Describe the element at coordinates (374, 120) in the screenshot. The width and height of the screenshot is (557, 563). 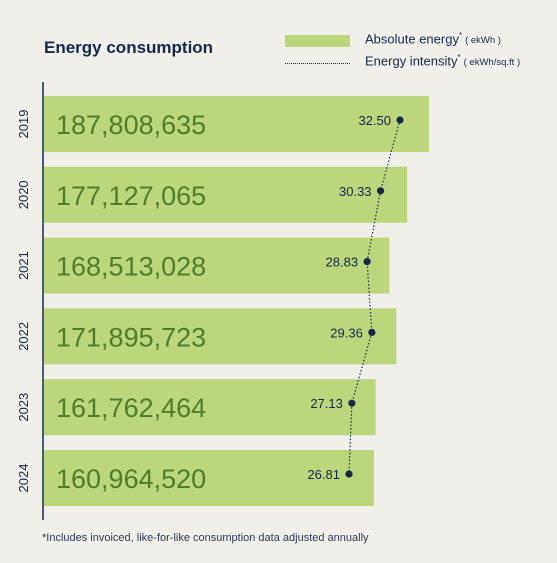
I see `intensity-label-2019: 32.50` at that location.